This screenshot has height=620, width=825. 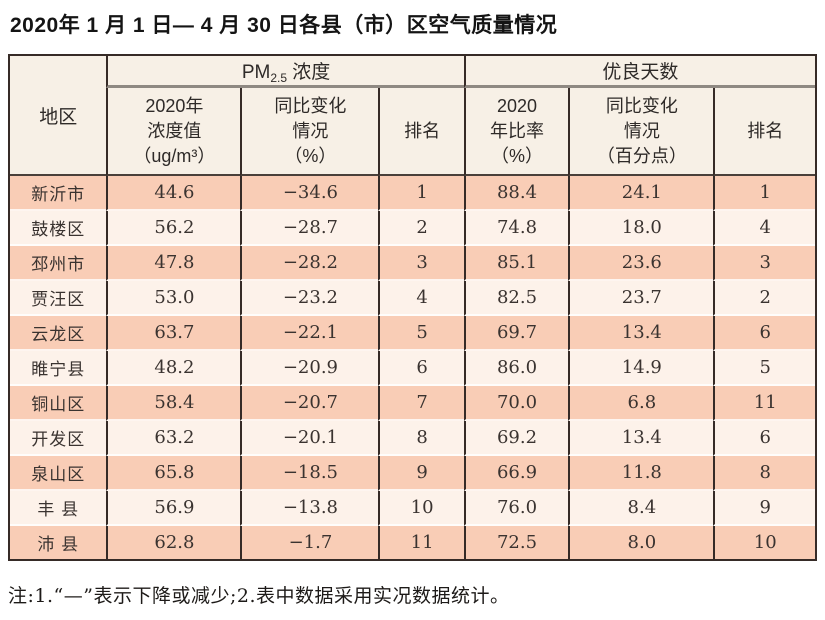 What do you see at coordinates (641, 193) in the screenshot?
I see `cell-rate-change: 24.1` at bounding box center [641, 193].